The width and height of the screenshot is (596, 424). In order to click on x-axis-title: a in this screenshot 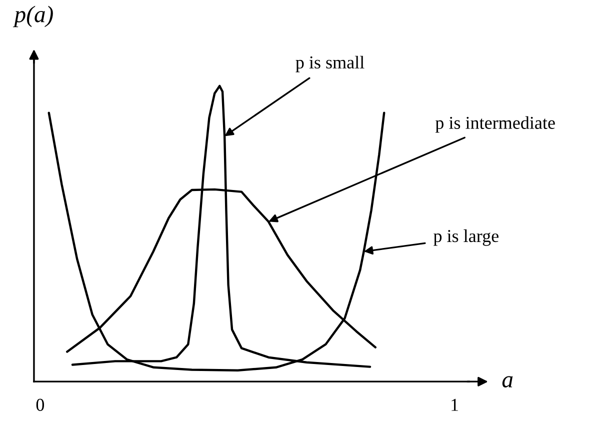, I will do `click(507, 382)`.